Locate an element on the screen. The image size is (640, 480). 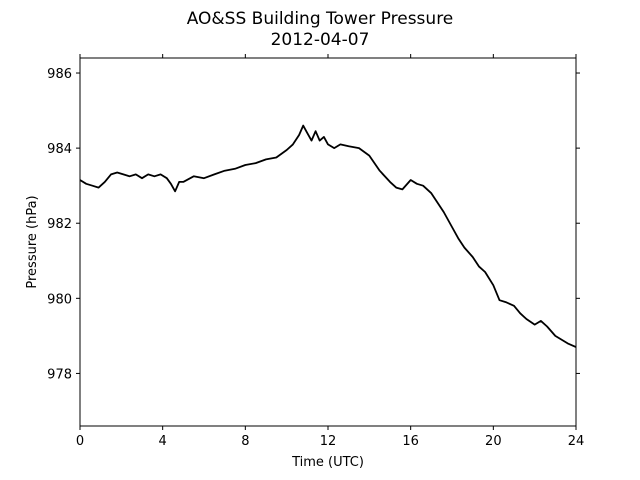
y-tick-label: 982 is located at coordinates (59, 224).